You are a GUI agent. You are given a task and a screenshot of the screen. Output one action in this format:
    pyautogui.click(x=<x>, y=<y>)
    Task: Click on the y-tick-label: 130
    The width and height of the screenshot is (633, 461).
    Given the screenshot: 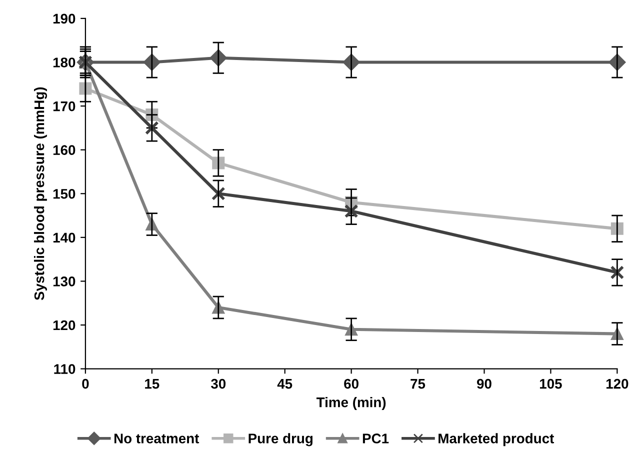 What is the action you would take?
    pyautogui.click(x=64, y=281)
    